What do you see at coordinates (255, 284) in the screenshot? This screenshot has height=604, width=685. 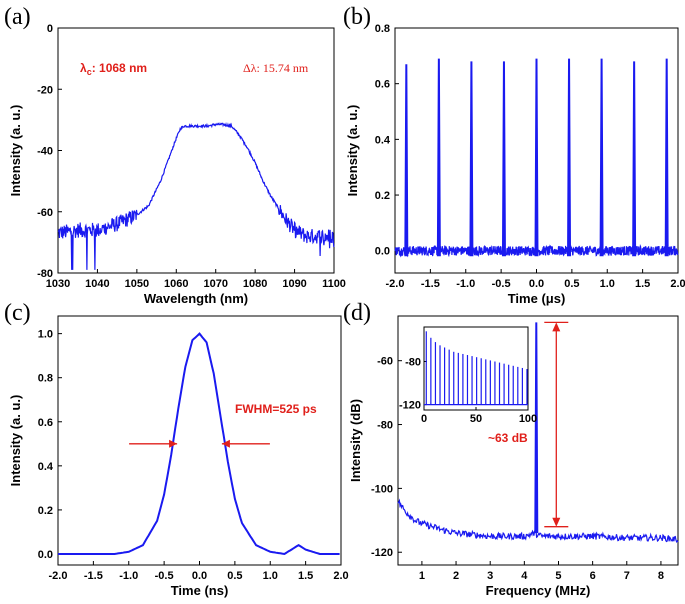 I see `x-tick-label: 1080` at bounding box center [255, 284].